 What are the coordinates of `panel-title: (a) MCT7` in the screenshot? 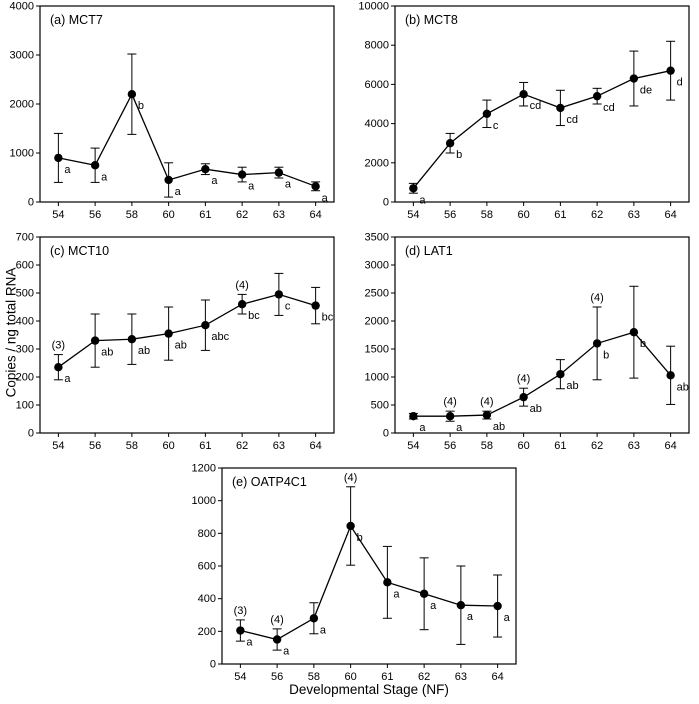 It's located at (76, 20).